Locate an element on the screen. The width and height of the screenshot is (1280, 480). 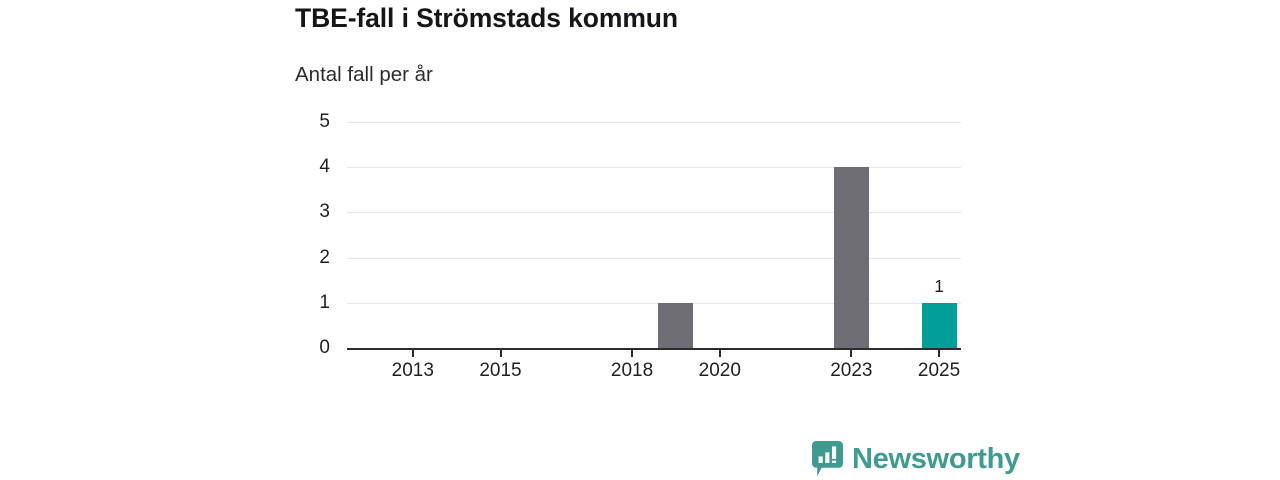
bar-chart-bubble-icon is located at coordinates (827, 459).